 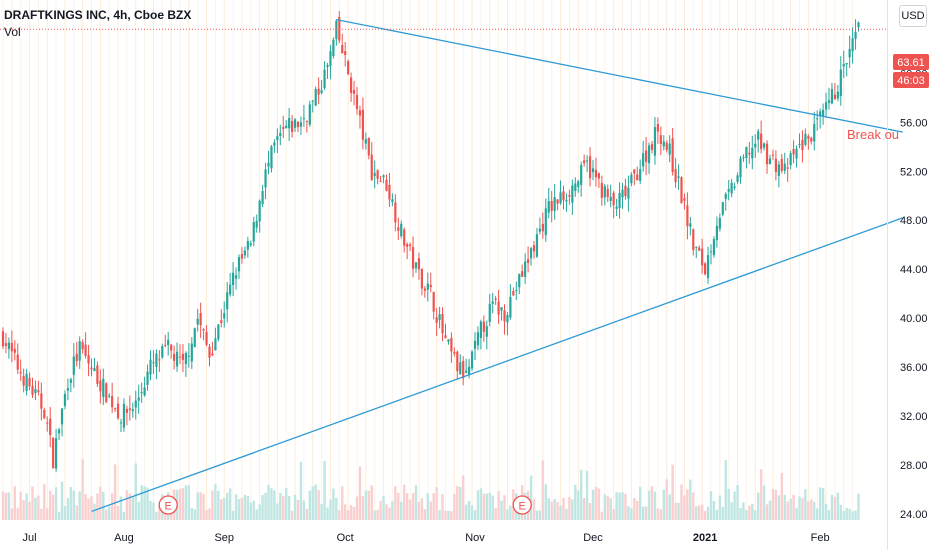 I want to click on last-price-text: 63.61, so click(x=911, y=63).